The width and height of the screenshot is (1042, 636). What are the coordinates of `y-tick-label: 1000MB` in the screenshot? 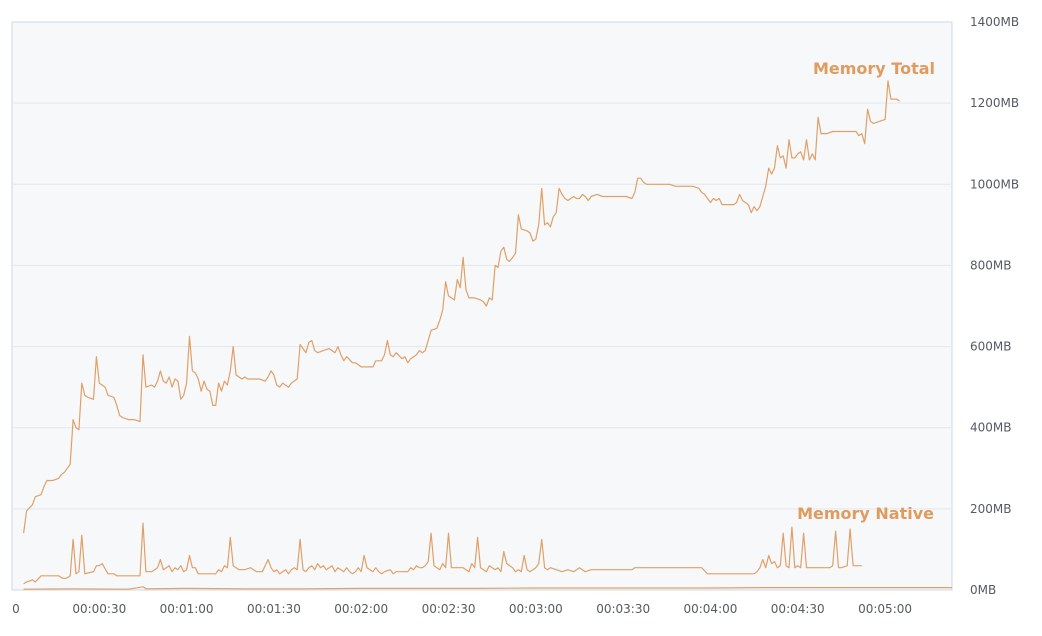 It's located at (994, 184).